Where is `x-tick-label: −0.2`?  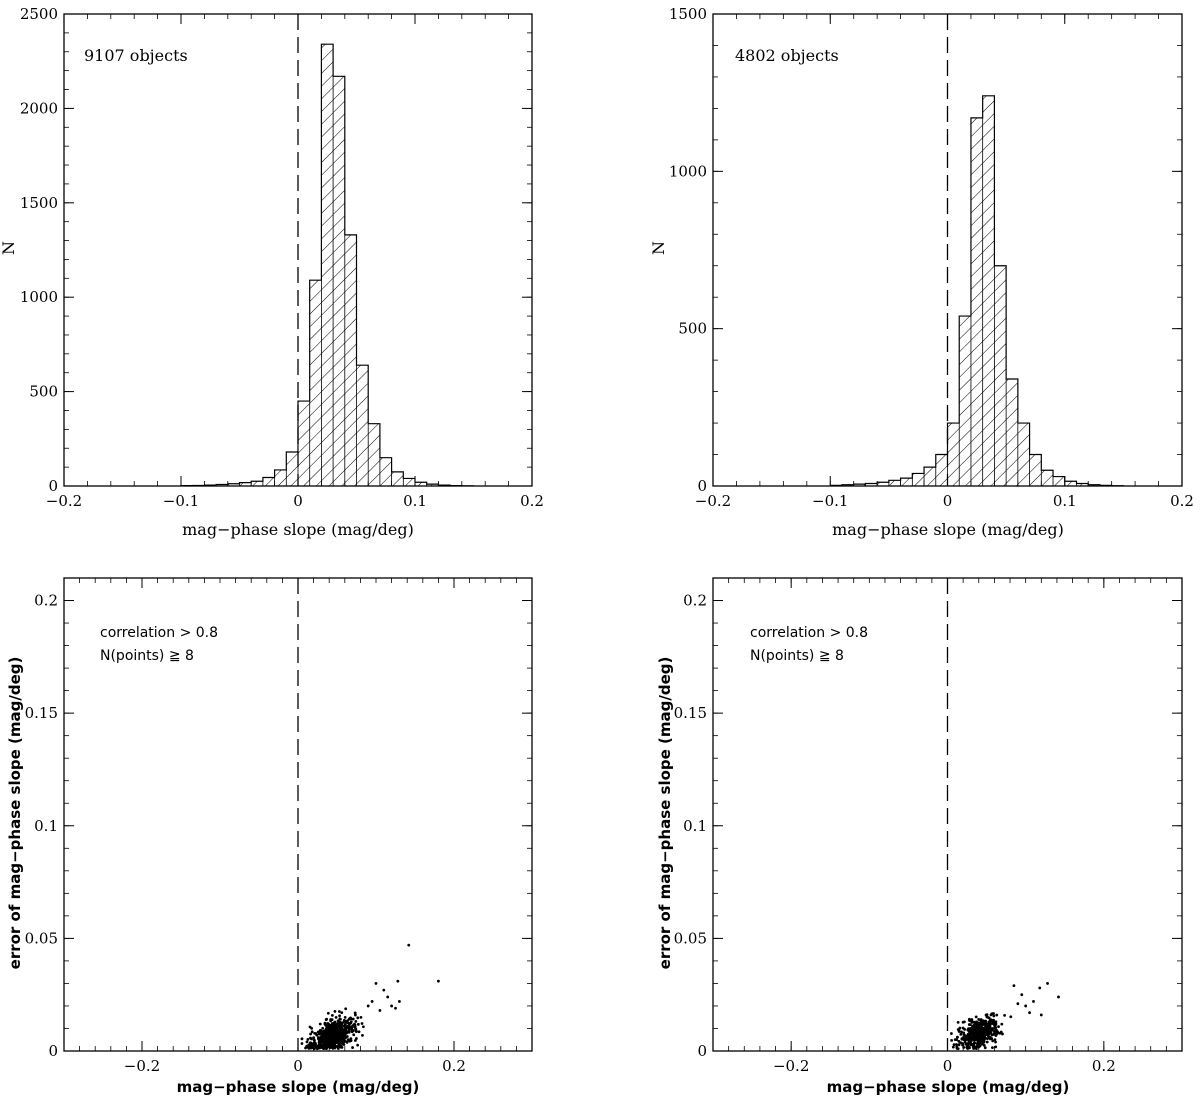 x-tick-label: −0.2 is located at coordinates (713, 501).